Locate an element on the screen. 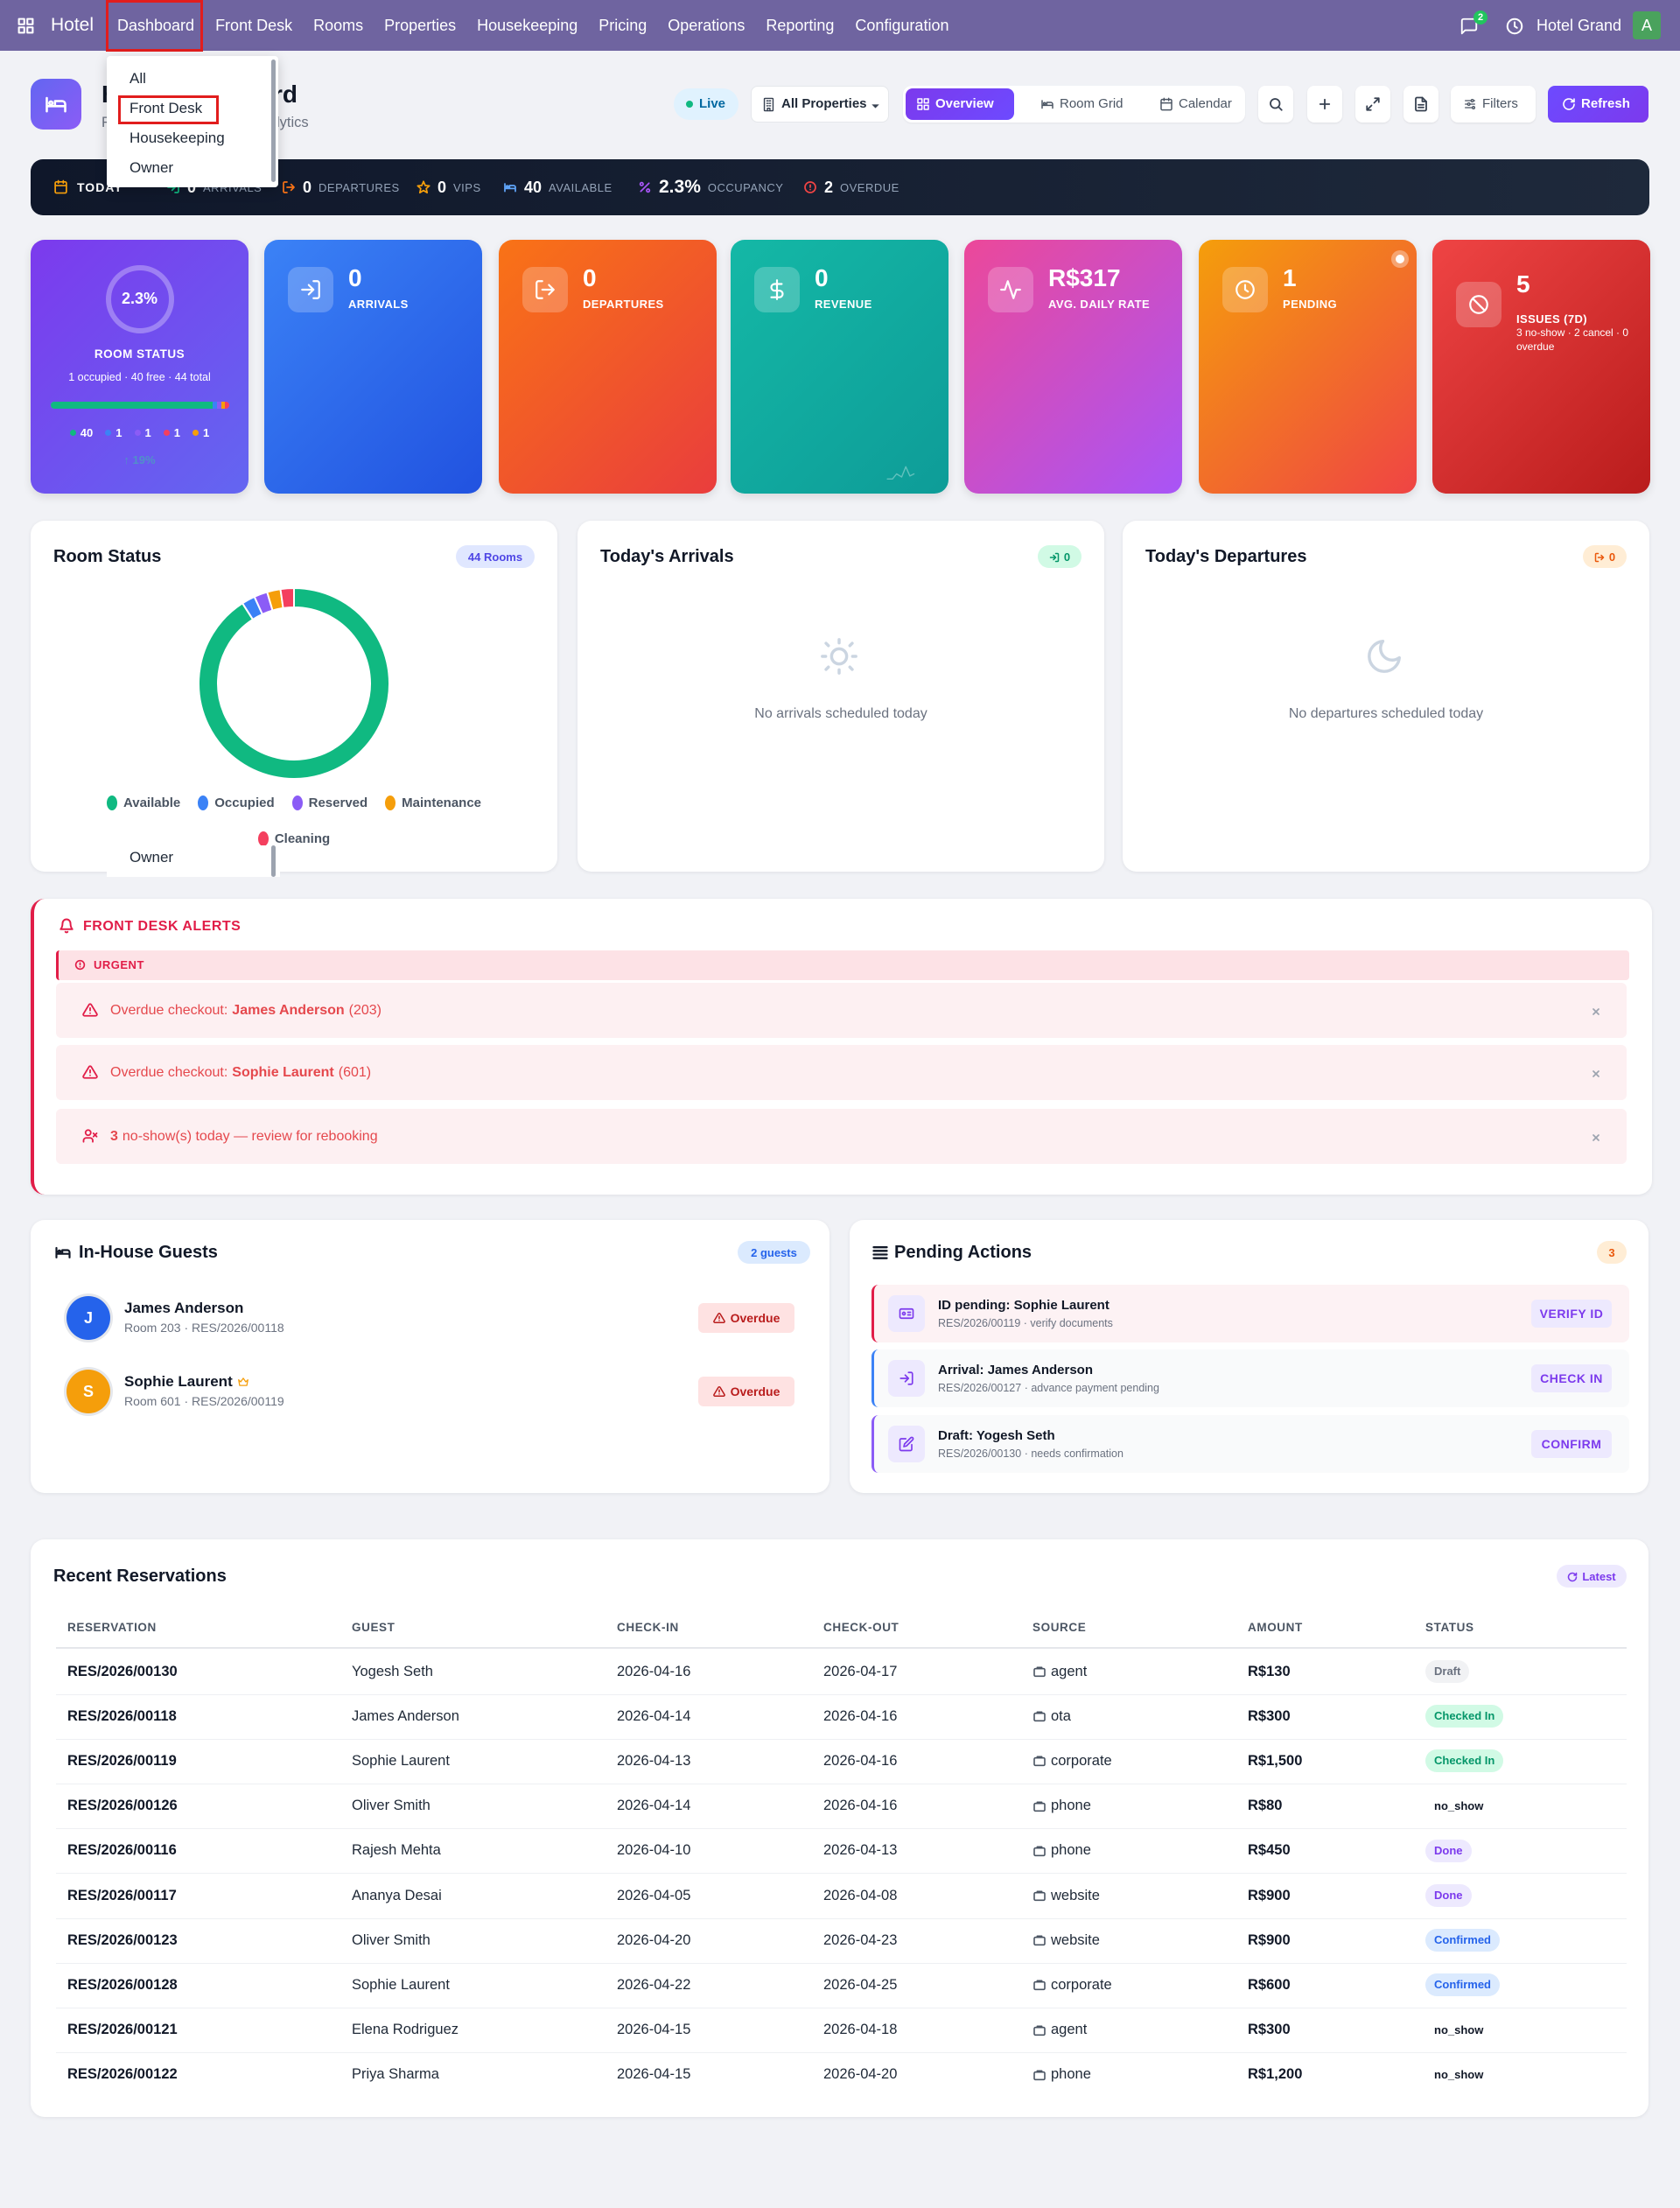 This screenshot has width=1680, height=2208. legend-item: Occupied is located at coordinates (236, 803).